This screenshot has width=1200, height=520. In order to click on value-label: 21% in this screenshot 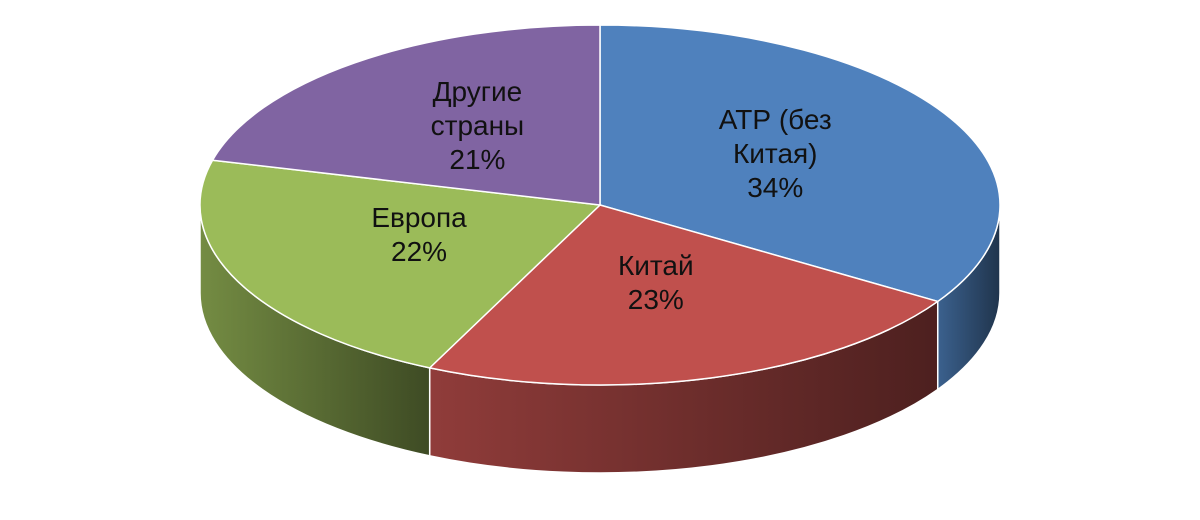, I will do `click(477, 159)`.